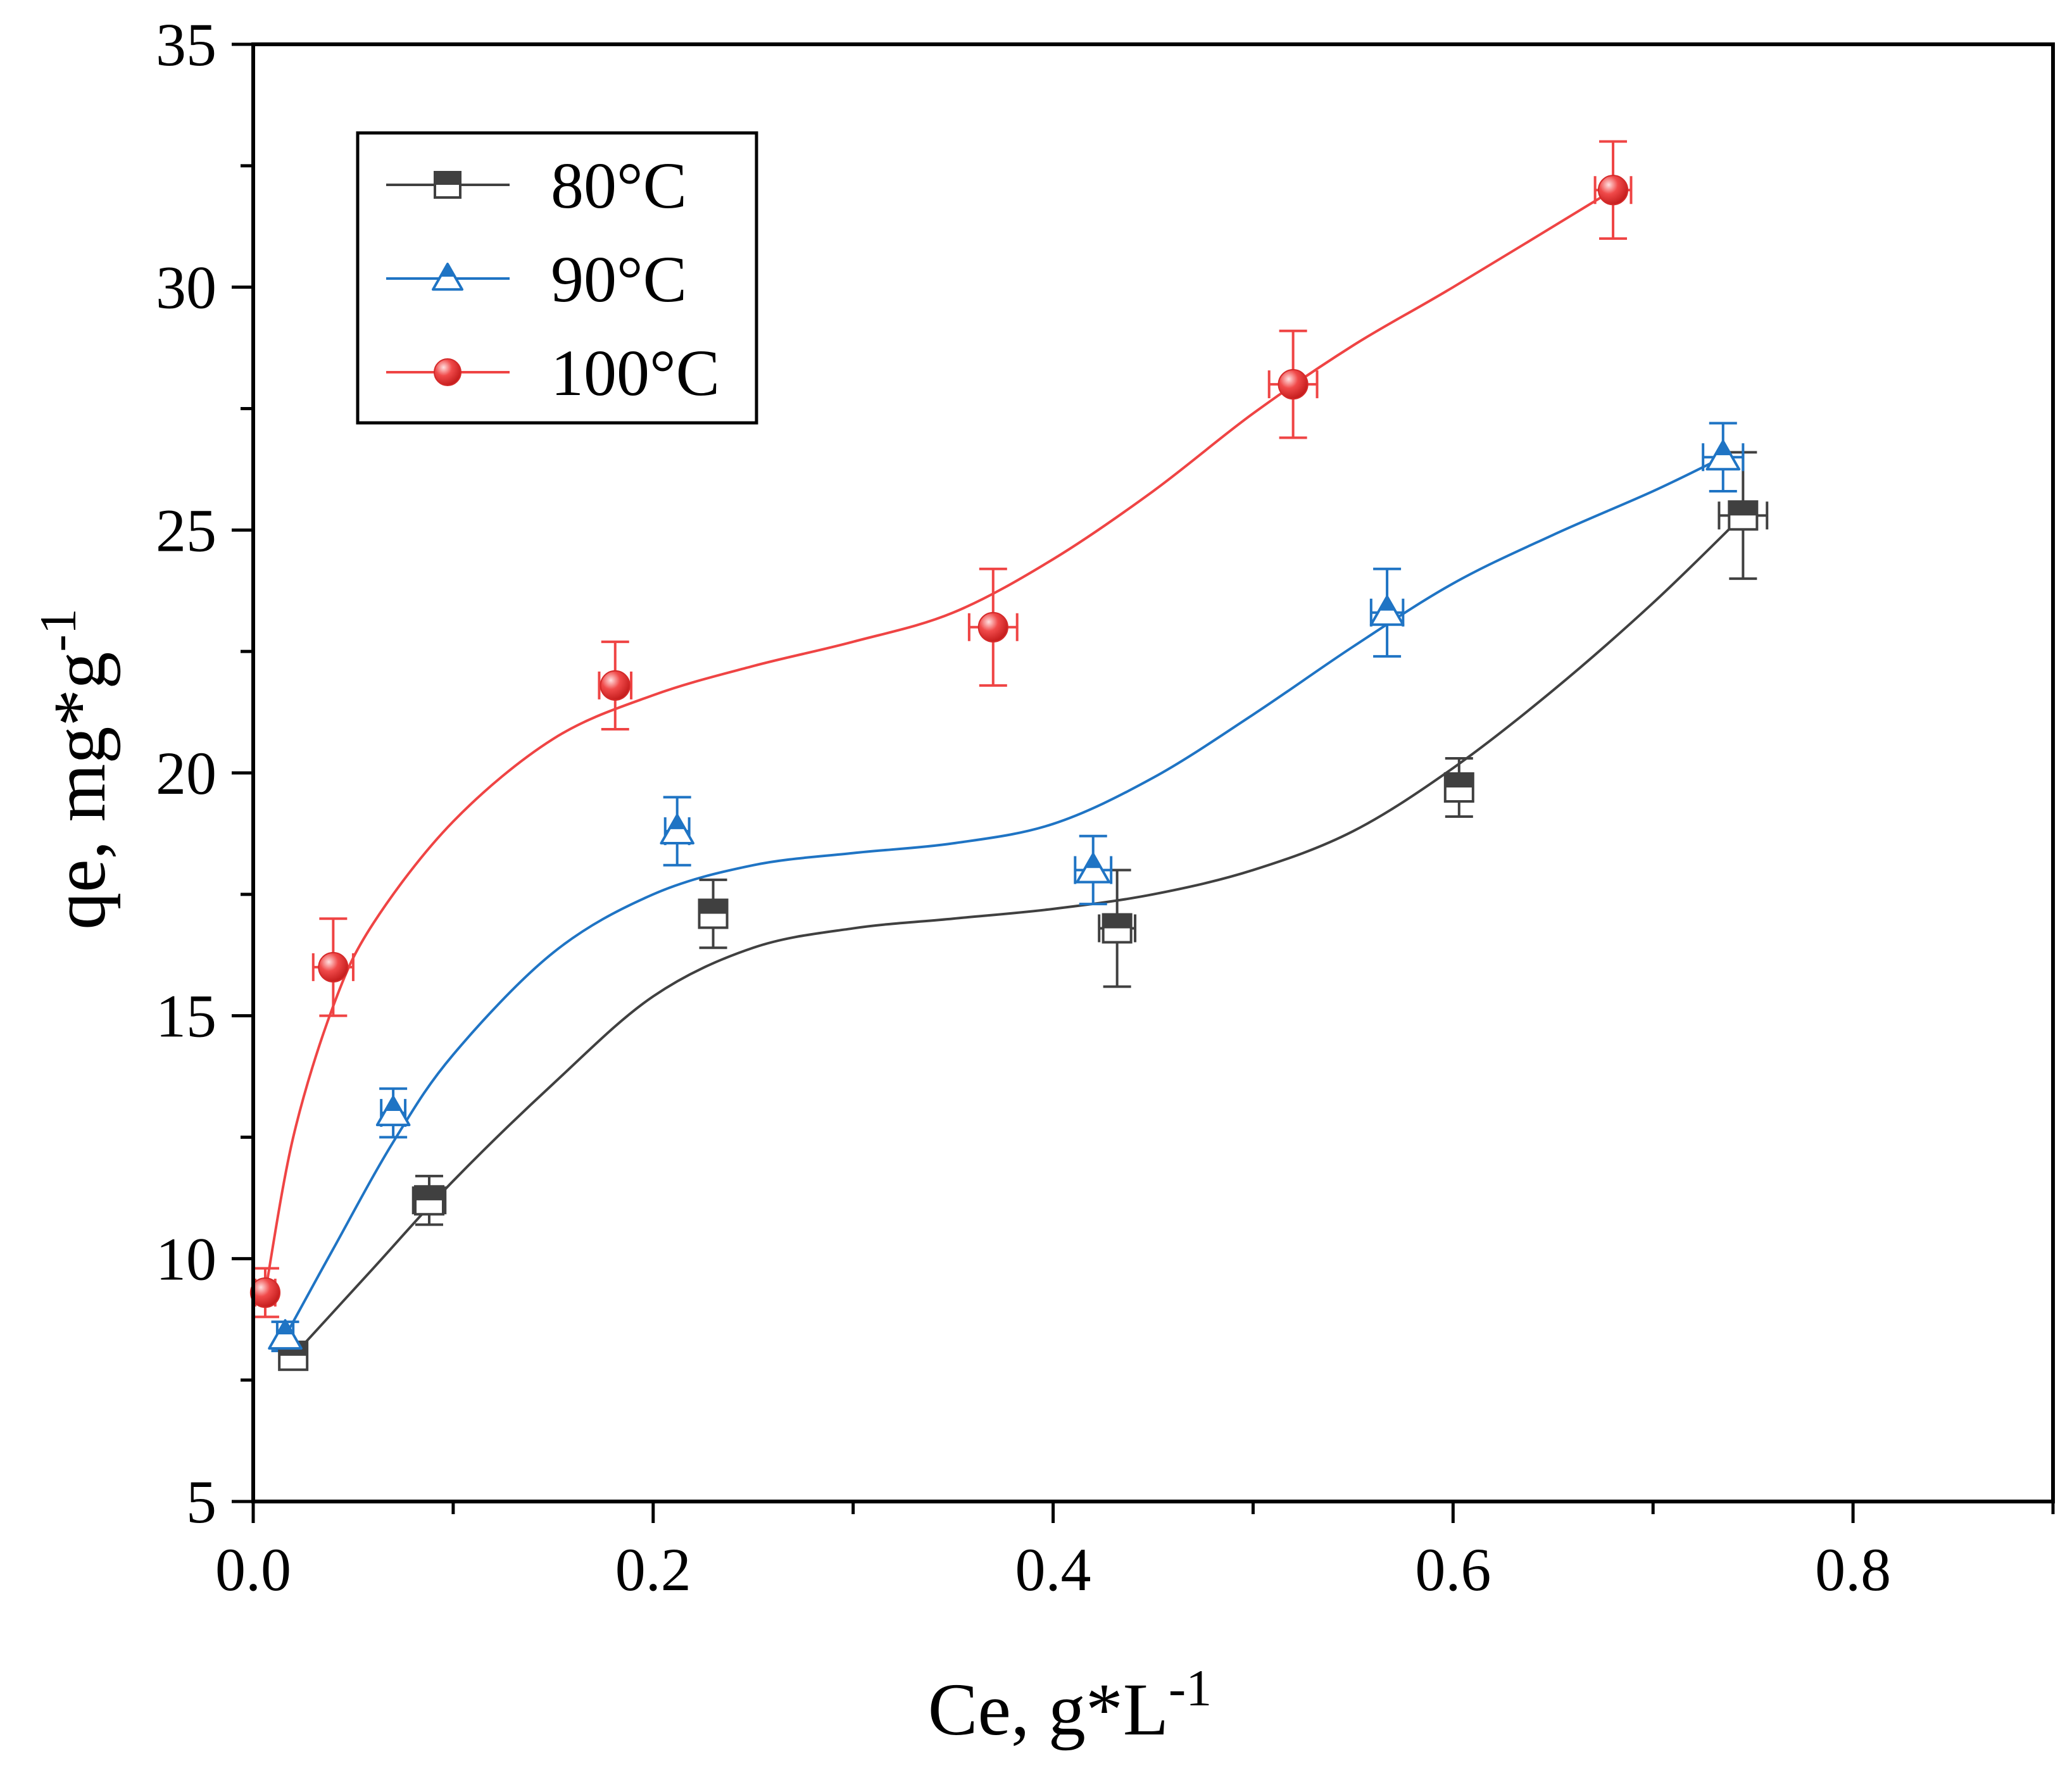 The image size is (2072, 1768). Describe the element at coordinates (653, 1569) in the screenshot. I see `x-tick-label: 0.2` at that location.